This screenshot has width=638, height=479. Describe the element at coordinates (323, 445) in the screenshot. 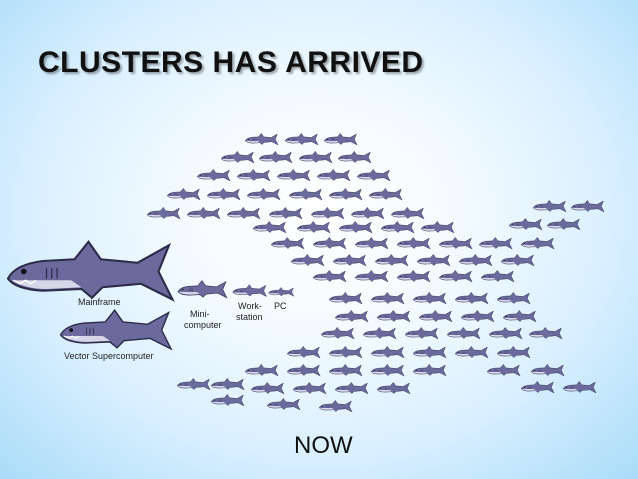

I see `now-caption: NOW` at that location.